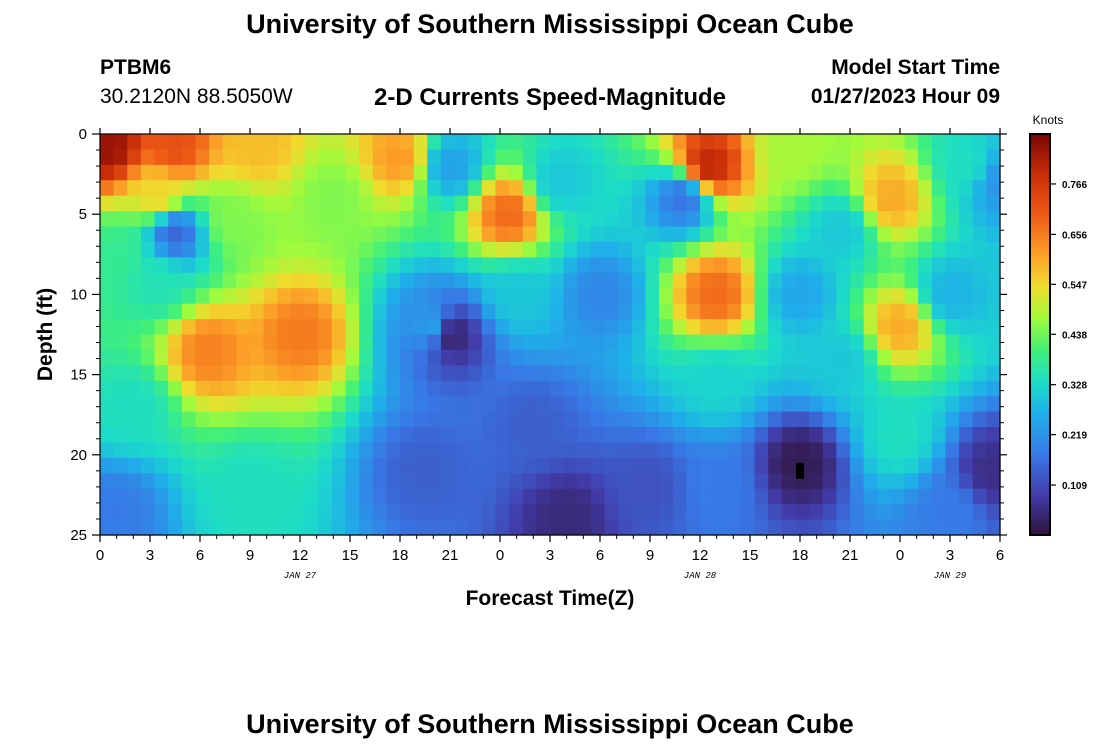 This screenshot has height=750, width=1100. Describe the element at coordinates (1074, 285) in the screenshot. I see `colorbar-tick-label: 0.547` at that location.